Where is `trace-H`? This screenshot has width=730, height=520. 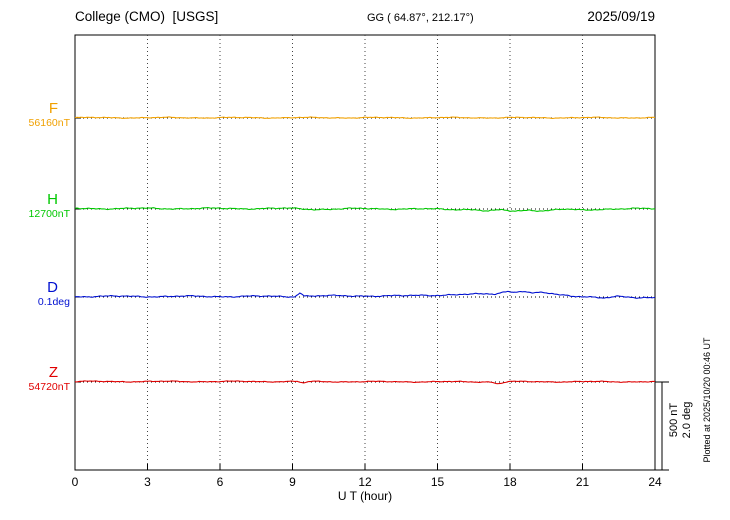
trace-H is located at coordinates (364, 209).